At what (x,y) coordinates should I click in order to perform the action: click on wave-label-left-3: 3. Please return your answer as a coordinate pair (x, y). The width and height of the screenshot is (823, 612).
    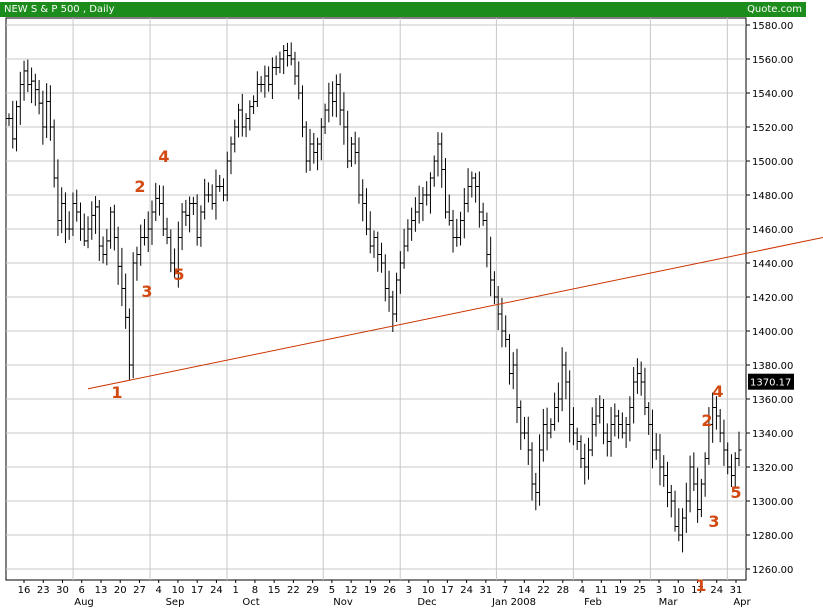
    Looking at the image, I should click on (146, 291).